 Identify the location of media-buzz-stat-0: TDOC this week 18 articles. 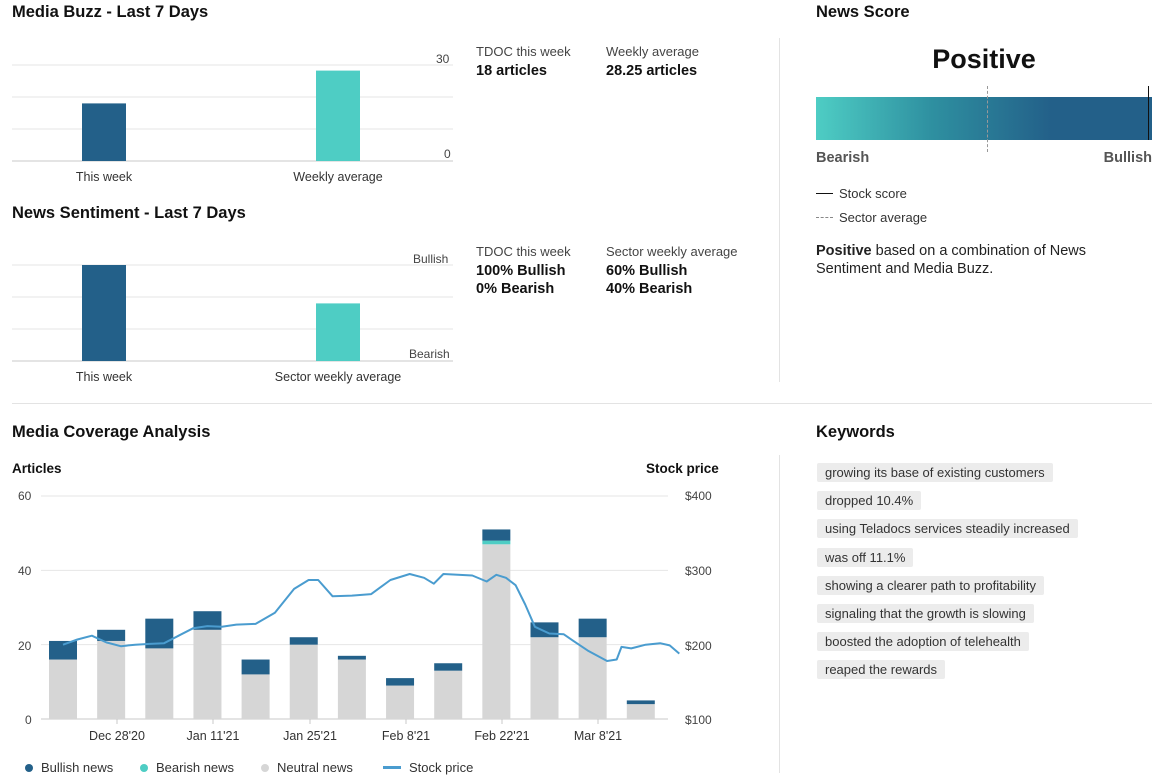
(523, 62).